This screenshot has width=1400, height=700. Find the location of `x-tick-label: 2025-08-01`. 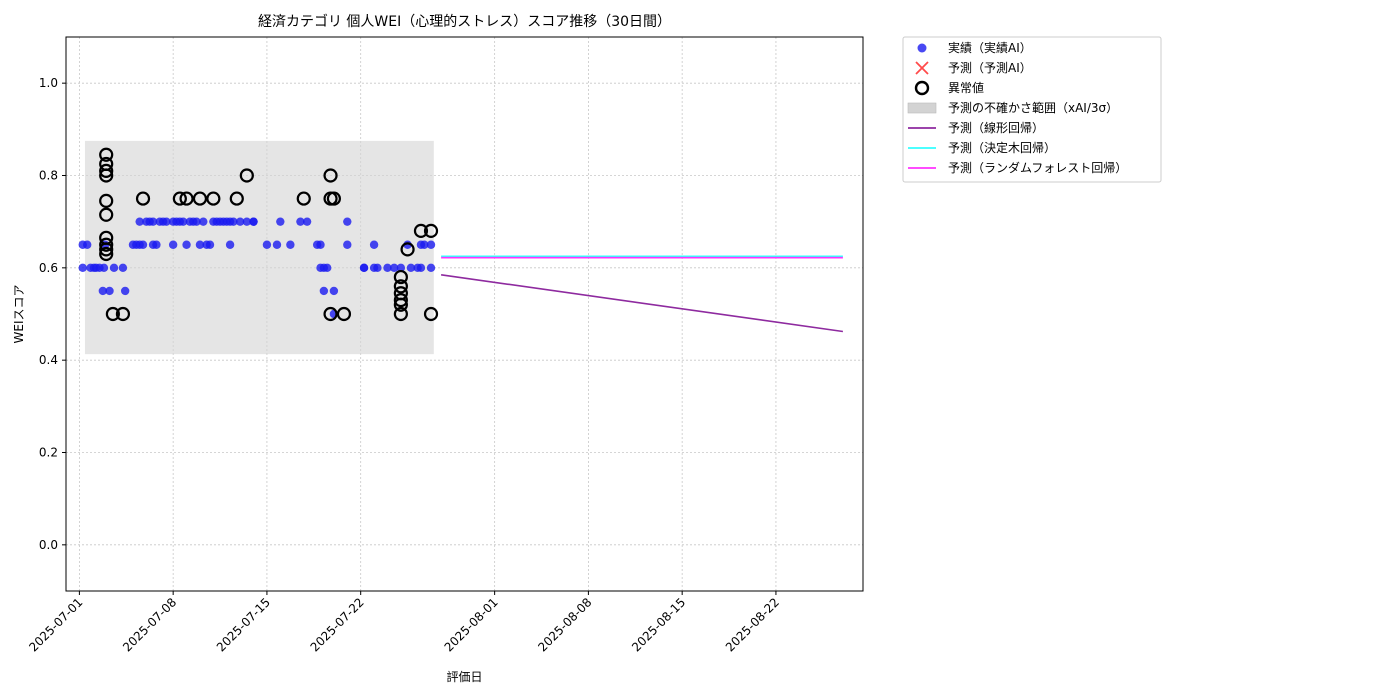

x-tick-label: 2025-08-01 is located at coordinates (471, 624).